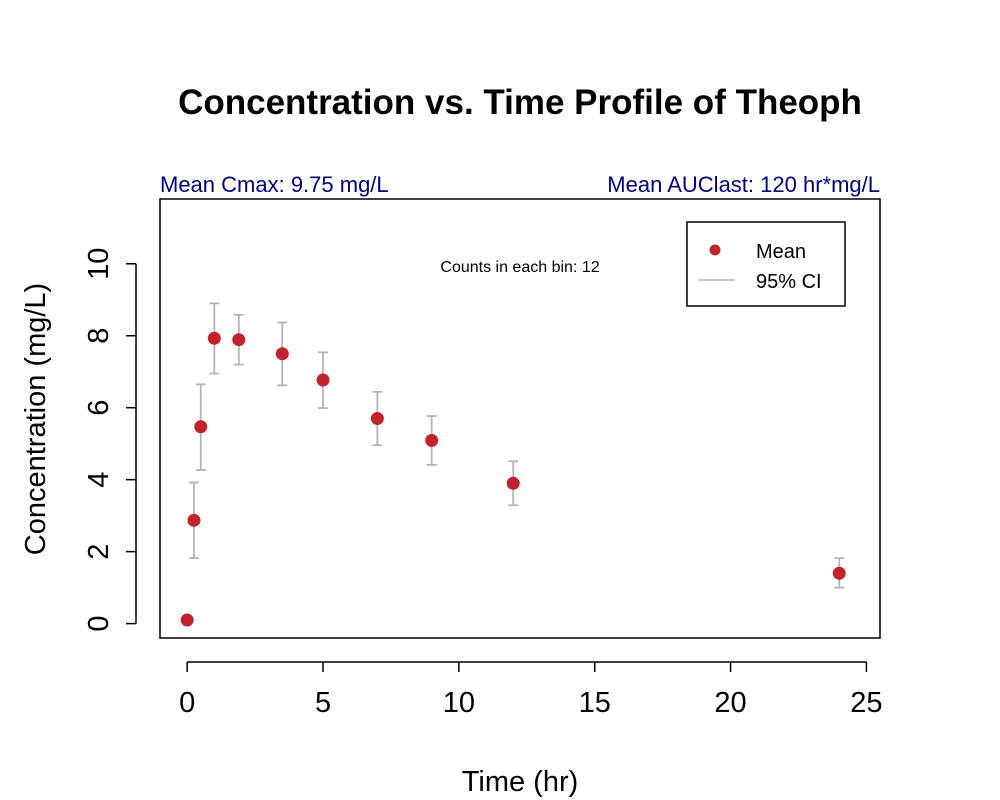  Describe the element at coordinates (187, 703) in the screenshot. I see `x-tick-label: 0` at that location.